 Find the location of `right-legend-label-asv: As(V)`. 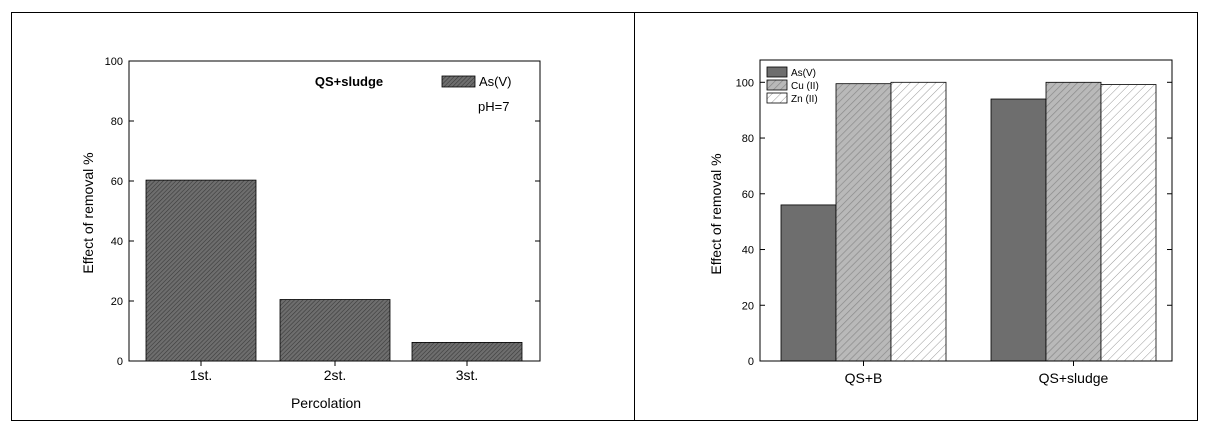

right-legend-label-asv: As(V) is located at coordinates (803, 73).